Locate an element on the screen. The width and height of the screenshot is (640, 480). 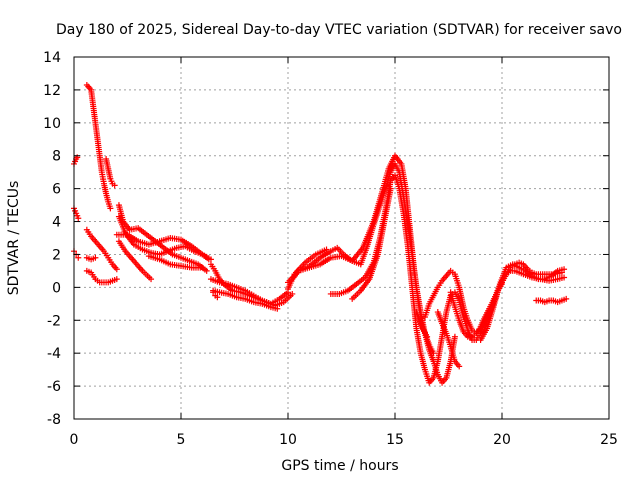
y-tick-label: 12 is located at coordinates (52, 91).